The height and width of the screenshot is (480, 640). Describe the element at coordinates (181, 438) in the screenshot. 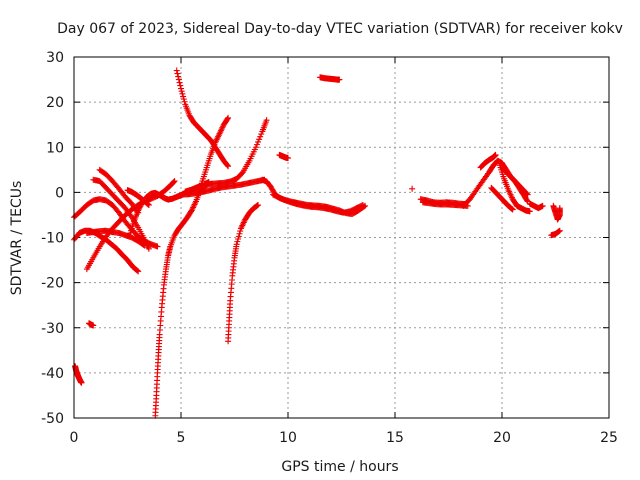

I see `x-tick-label: 5` at that location.